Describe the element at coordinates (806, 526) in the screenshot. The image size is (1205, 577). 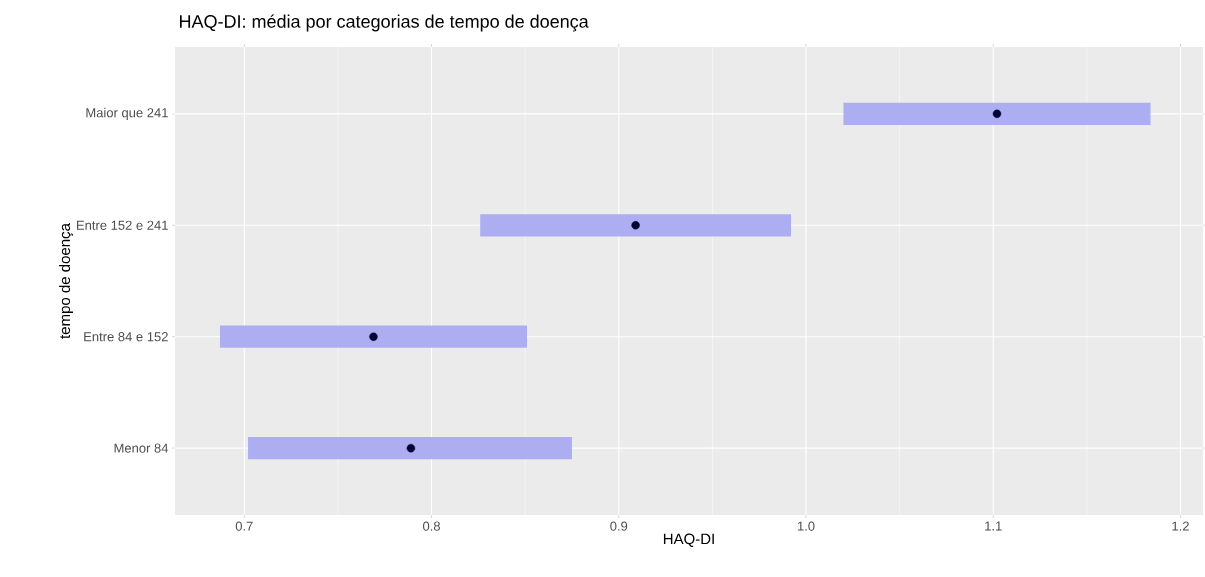
I see `x-tick-label: 1.0` at that location.